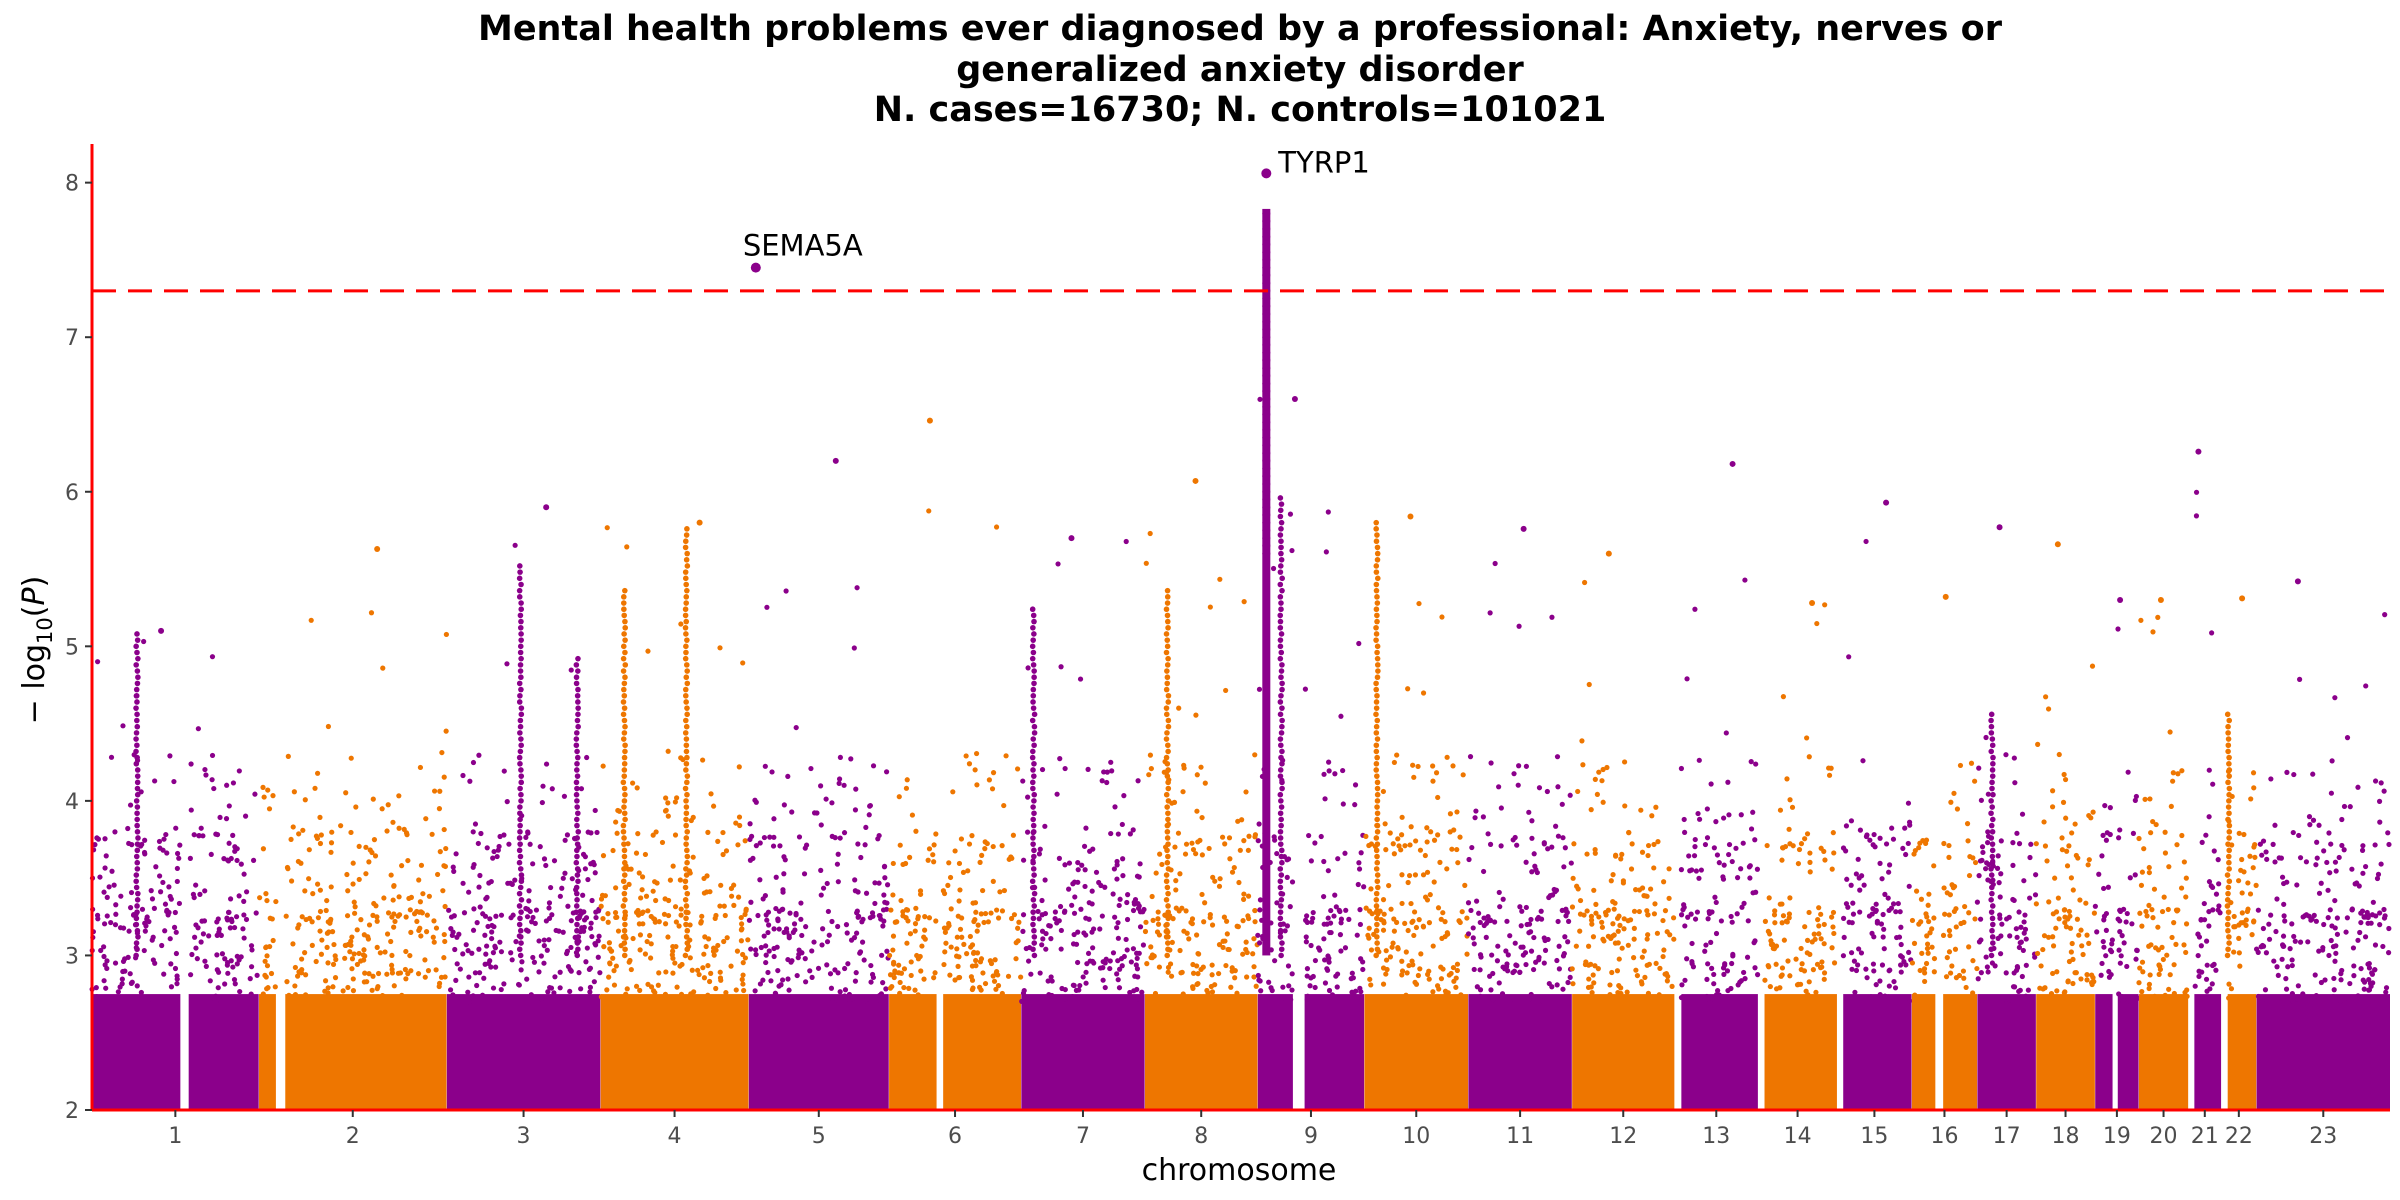 The width and height of the screenshot is (2400, 1200). I want to click on gene-label-tyrp1: TYRP1, so click(1323, 162).